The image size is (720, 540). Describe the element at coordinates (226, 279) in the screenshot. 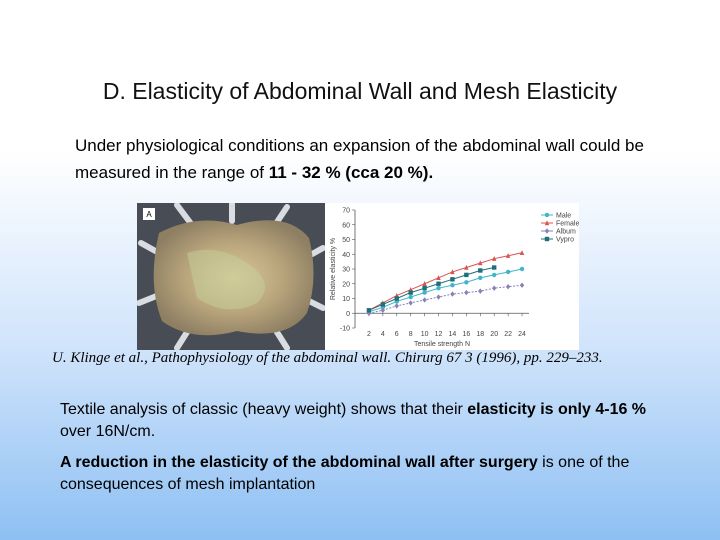

I see `tissue-patch` at that location.